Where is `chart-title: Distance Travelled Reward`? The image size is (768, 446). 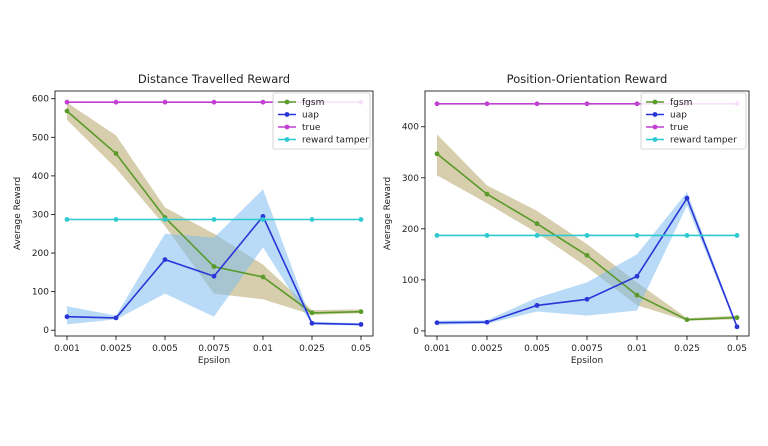 chart-title: Distance Travelled Reward is located at coordinates (214, 79).